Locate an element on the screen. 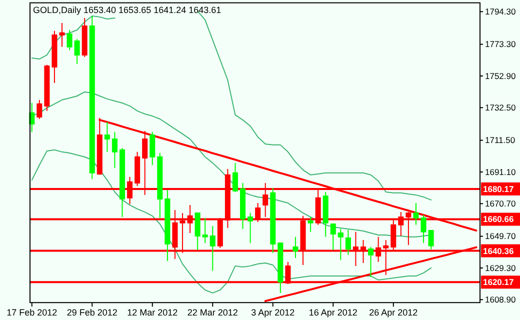 Image resolution: width=520 pixels, height=320 pixels. y-tick-label: 1711.50 is located at coordinates (500, 140).